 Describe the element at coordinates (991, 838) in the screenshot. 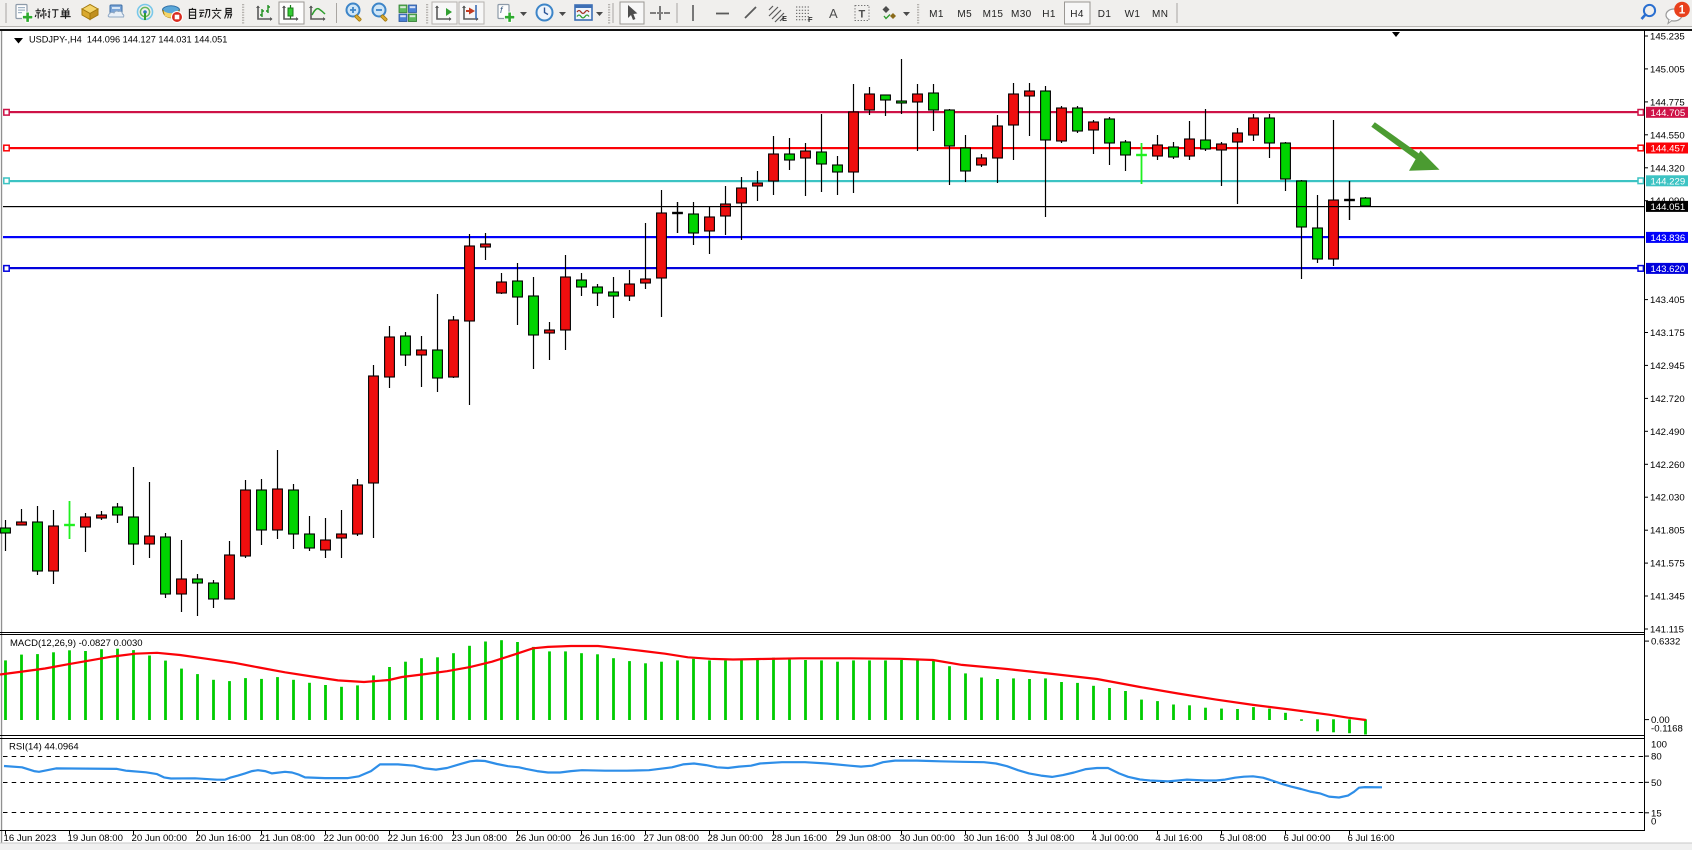

I see `svg-text: 30 Jun 16:00` at that location.